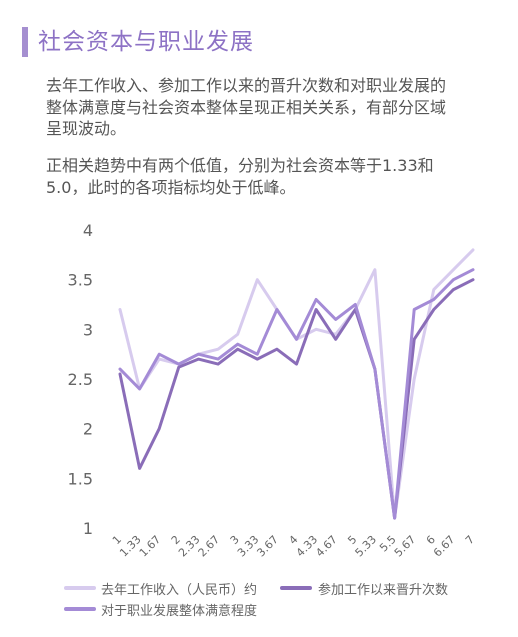 The width and height of the screenshot is (518, 637). I want to click on x-tick-label: 1.67, so click(150, 546).